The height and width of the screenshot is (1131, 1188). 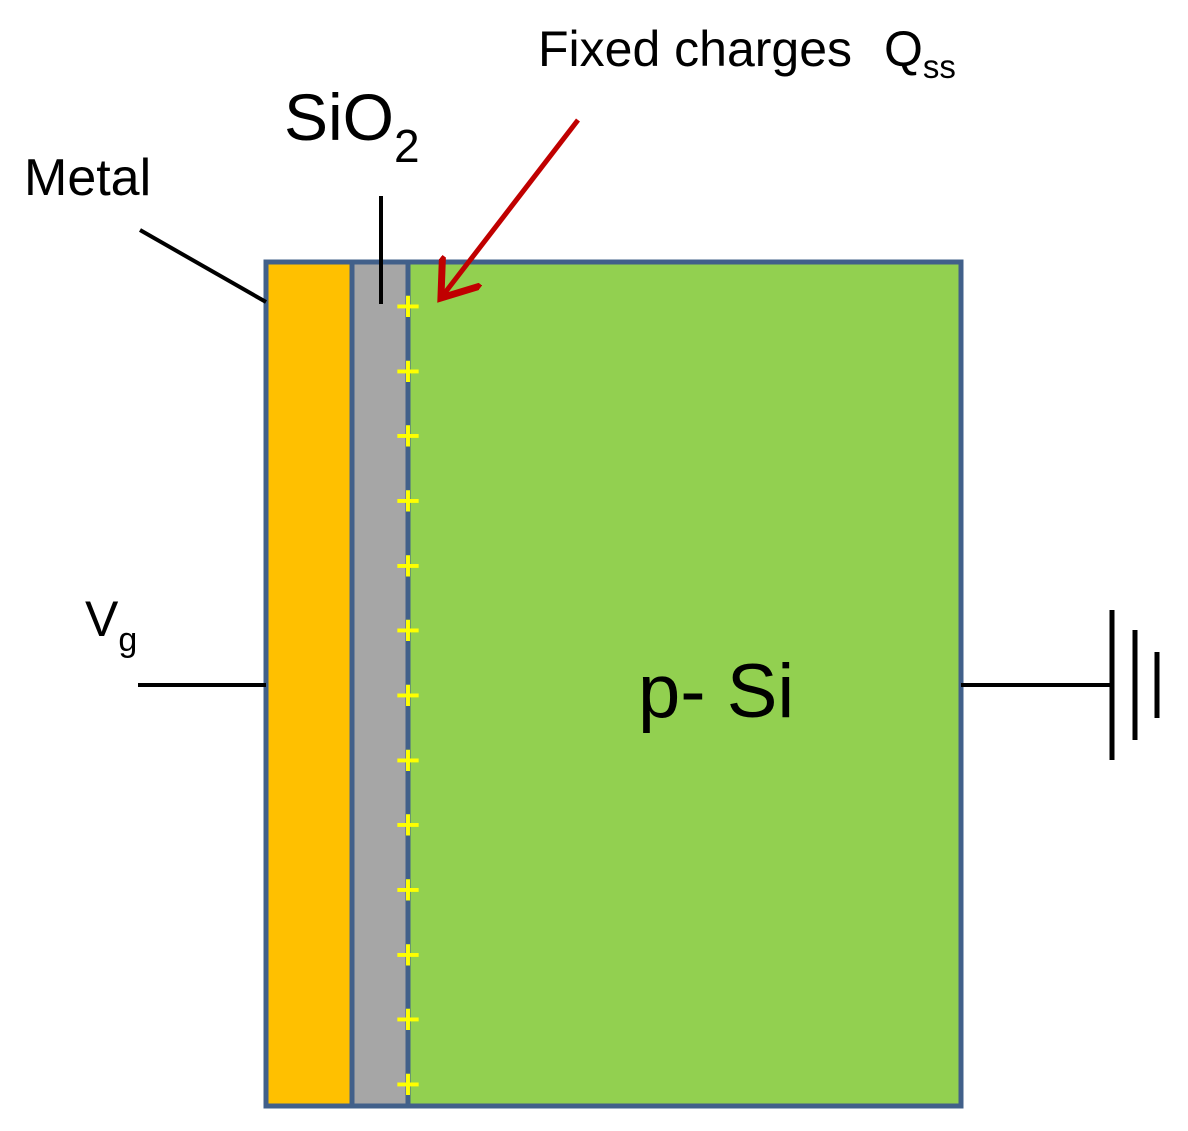 I want to click on gate-voltage-label: Vg, so click(x=111, y=625).